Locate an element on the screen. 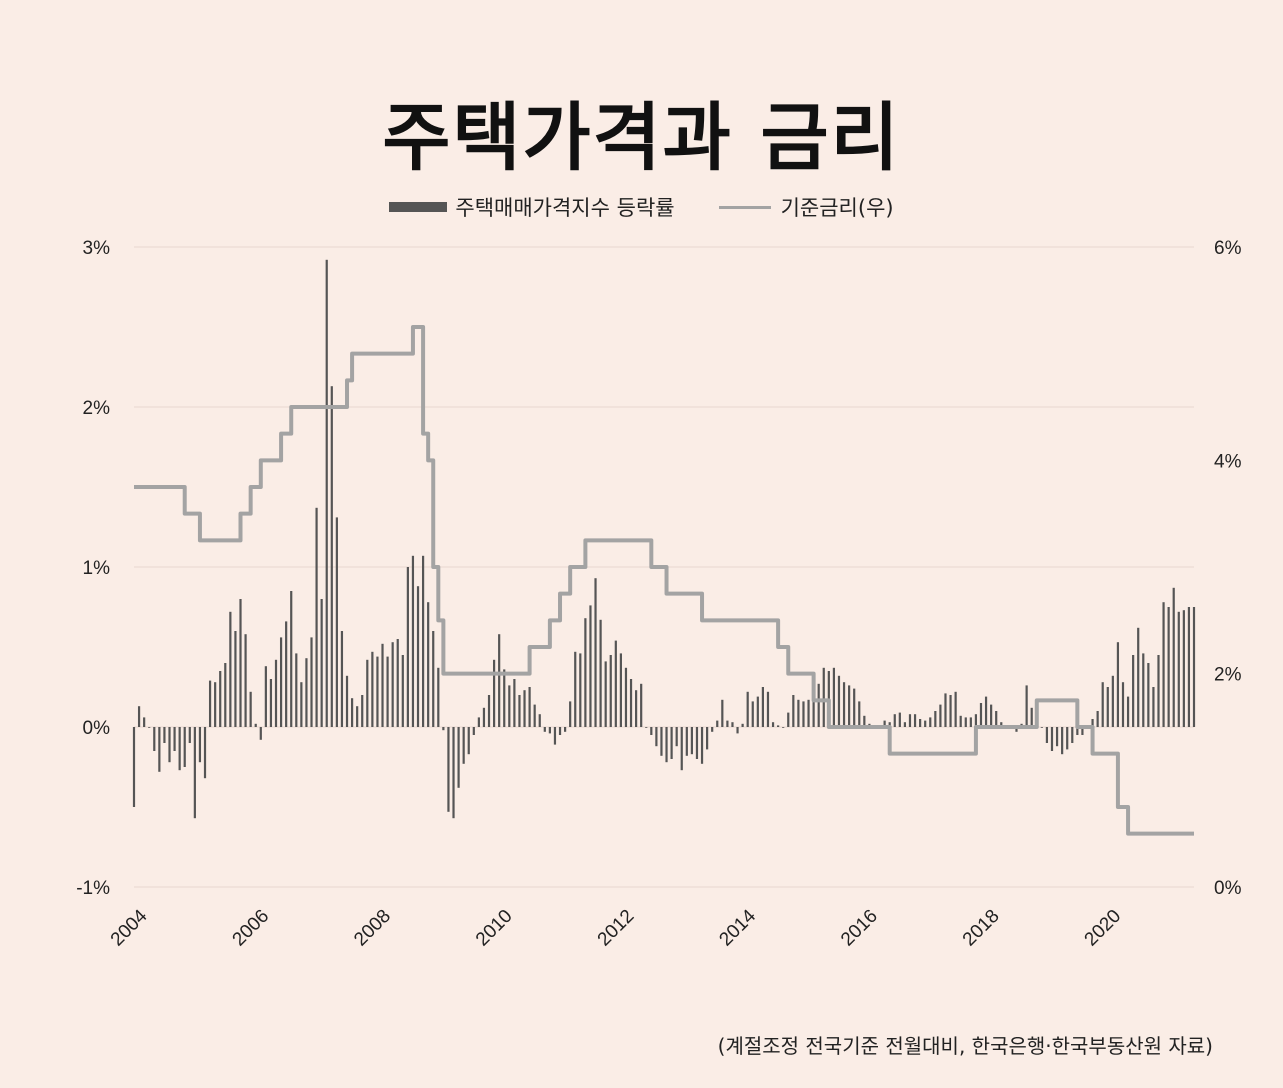 Image resolution: width=1283 pixels, height=1088 pixels. y-right-tick-label: 4% is located at coordinates (1228, 461).